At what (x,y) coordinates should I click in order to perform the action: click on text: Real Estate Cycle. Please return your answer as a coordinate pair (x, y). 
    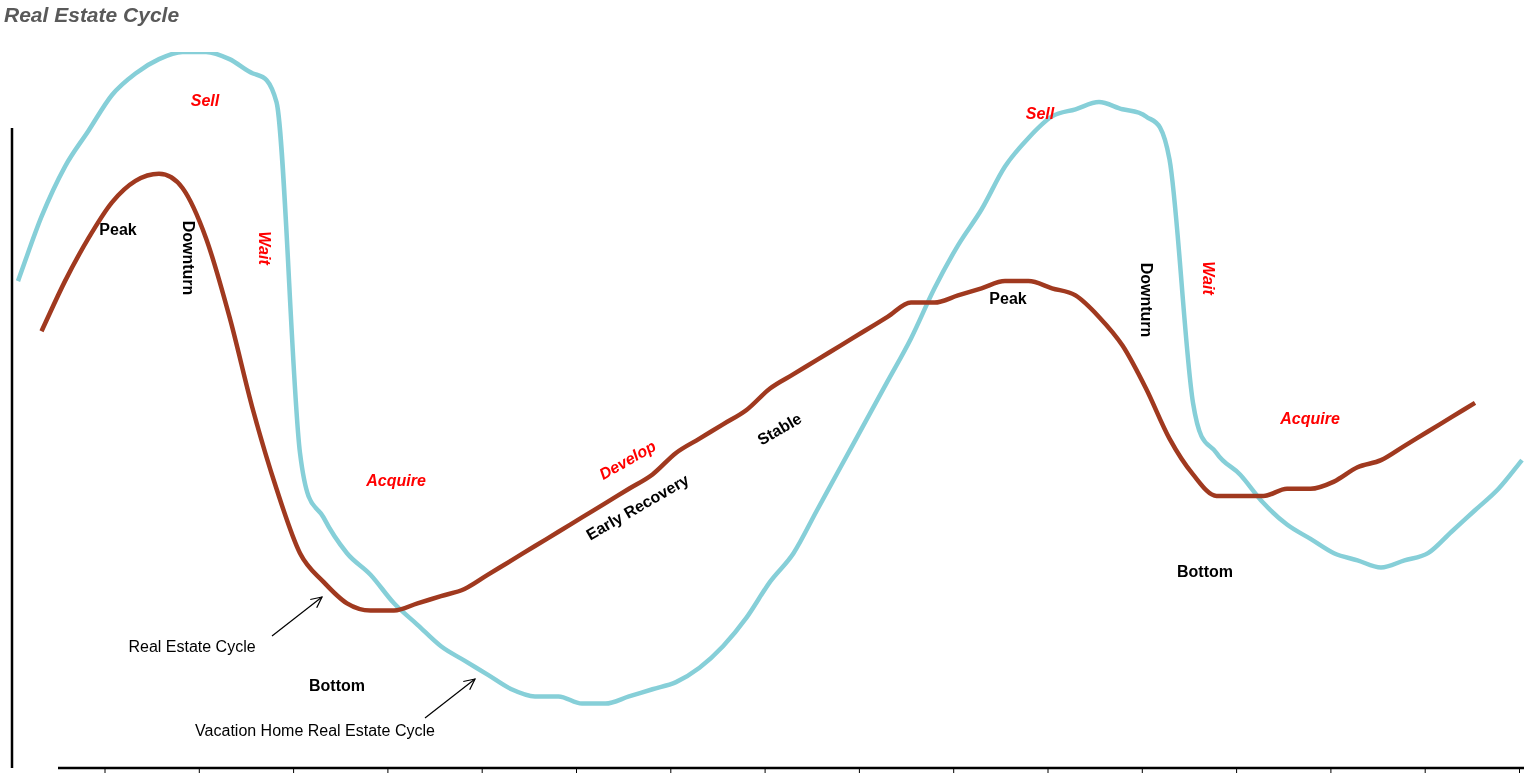
    Looking at the image, I should click on (192, 647).